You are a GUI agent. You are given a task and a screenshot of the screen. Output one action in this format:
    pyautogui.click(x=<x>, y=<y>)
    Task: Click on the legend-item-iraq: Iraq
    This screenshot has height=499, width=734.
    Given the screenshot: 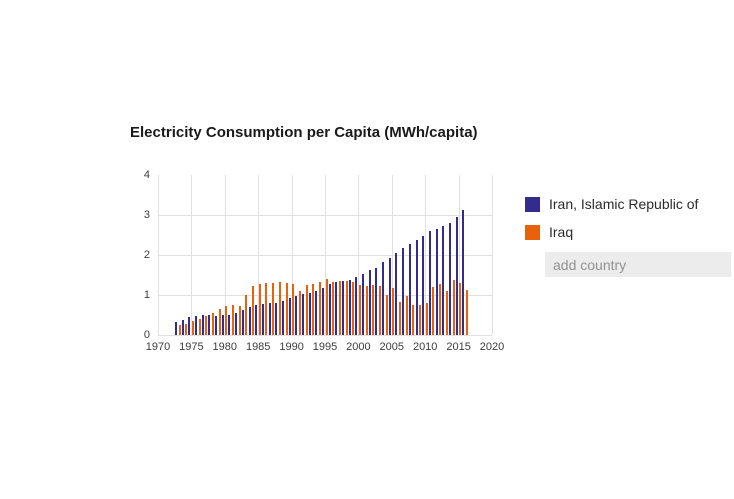 What is the action you would take?
    pyautogui.click(x=628, y=232)
    